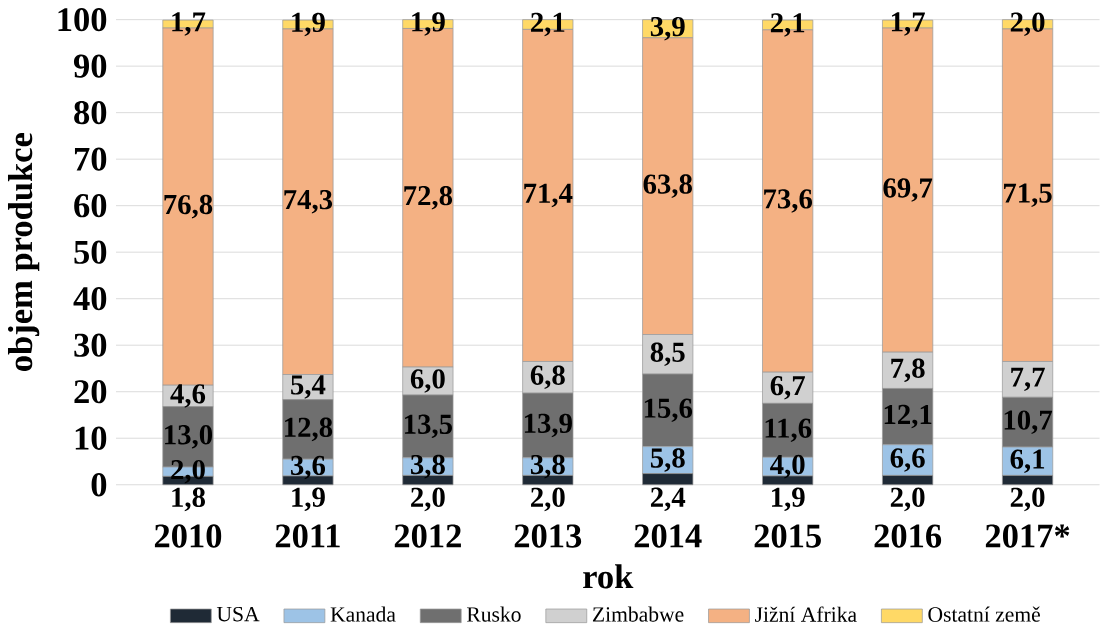  I want to click on data-label: 6,7, so click(787, 388).